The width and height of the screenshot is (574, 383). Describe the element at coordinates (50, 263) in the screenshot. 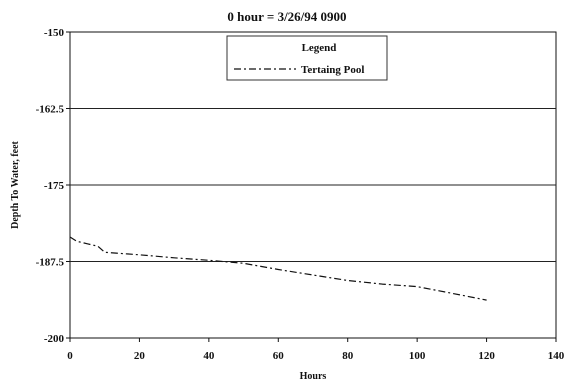

I see `y-tick-label: -187.5` at that location.